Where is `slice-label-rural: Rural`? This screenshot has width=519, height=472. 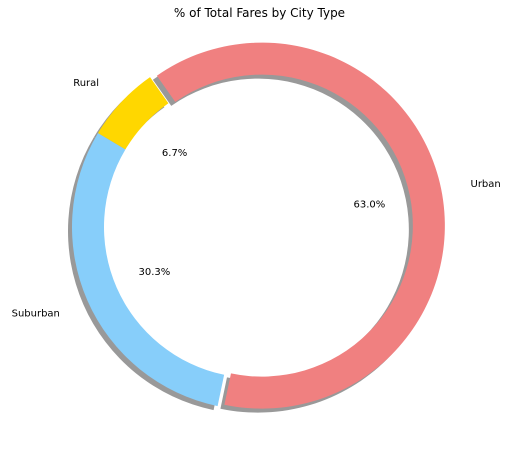 slice-label-rural: Rural is located at coordinates (86, 83).